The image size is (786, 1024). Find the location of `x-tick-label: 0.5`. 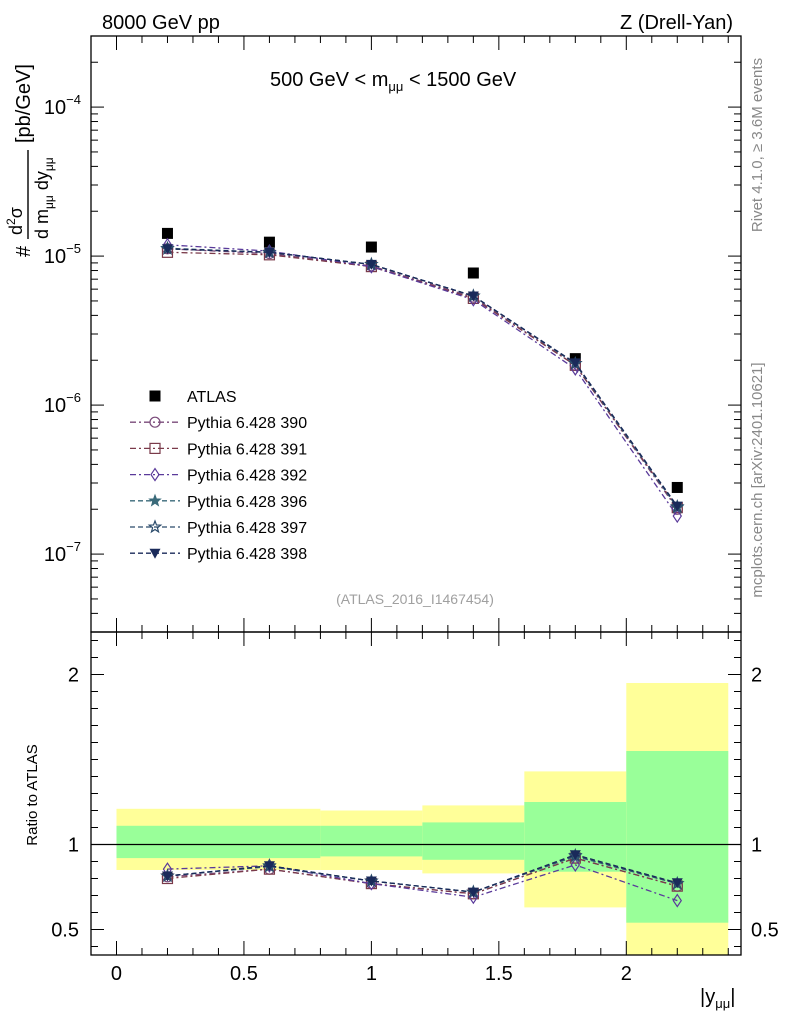

x-tick-label: 0.5 is located at coordinates (244, 974).